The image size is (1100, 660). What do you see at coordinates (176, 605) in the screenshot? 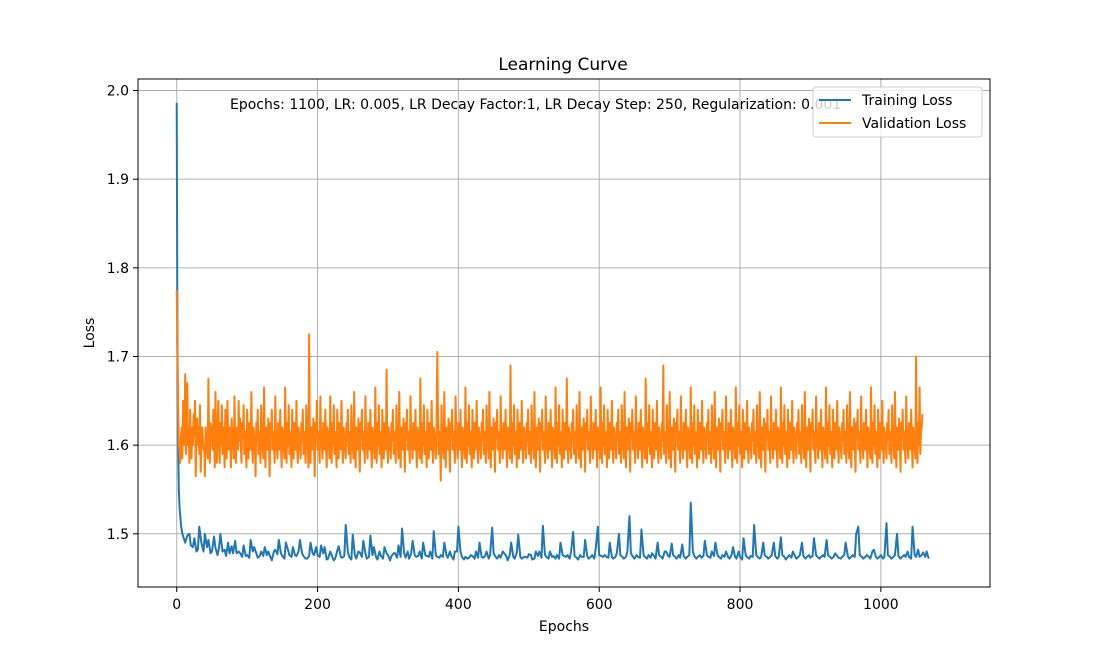
I see `x-tick-label: 0` at bounding box center [176, 605].